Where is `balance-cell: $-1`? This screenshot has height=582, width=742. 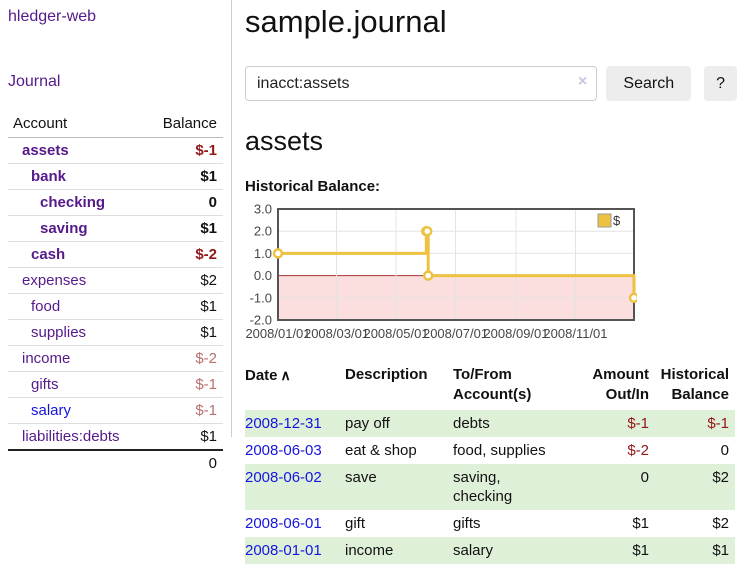
balance-cell: $-1 is located at coordinates (718, 423).